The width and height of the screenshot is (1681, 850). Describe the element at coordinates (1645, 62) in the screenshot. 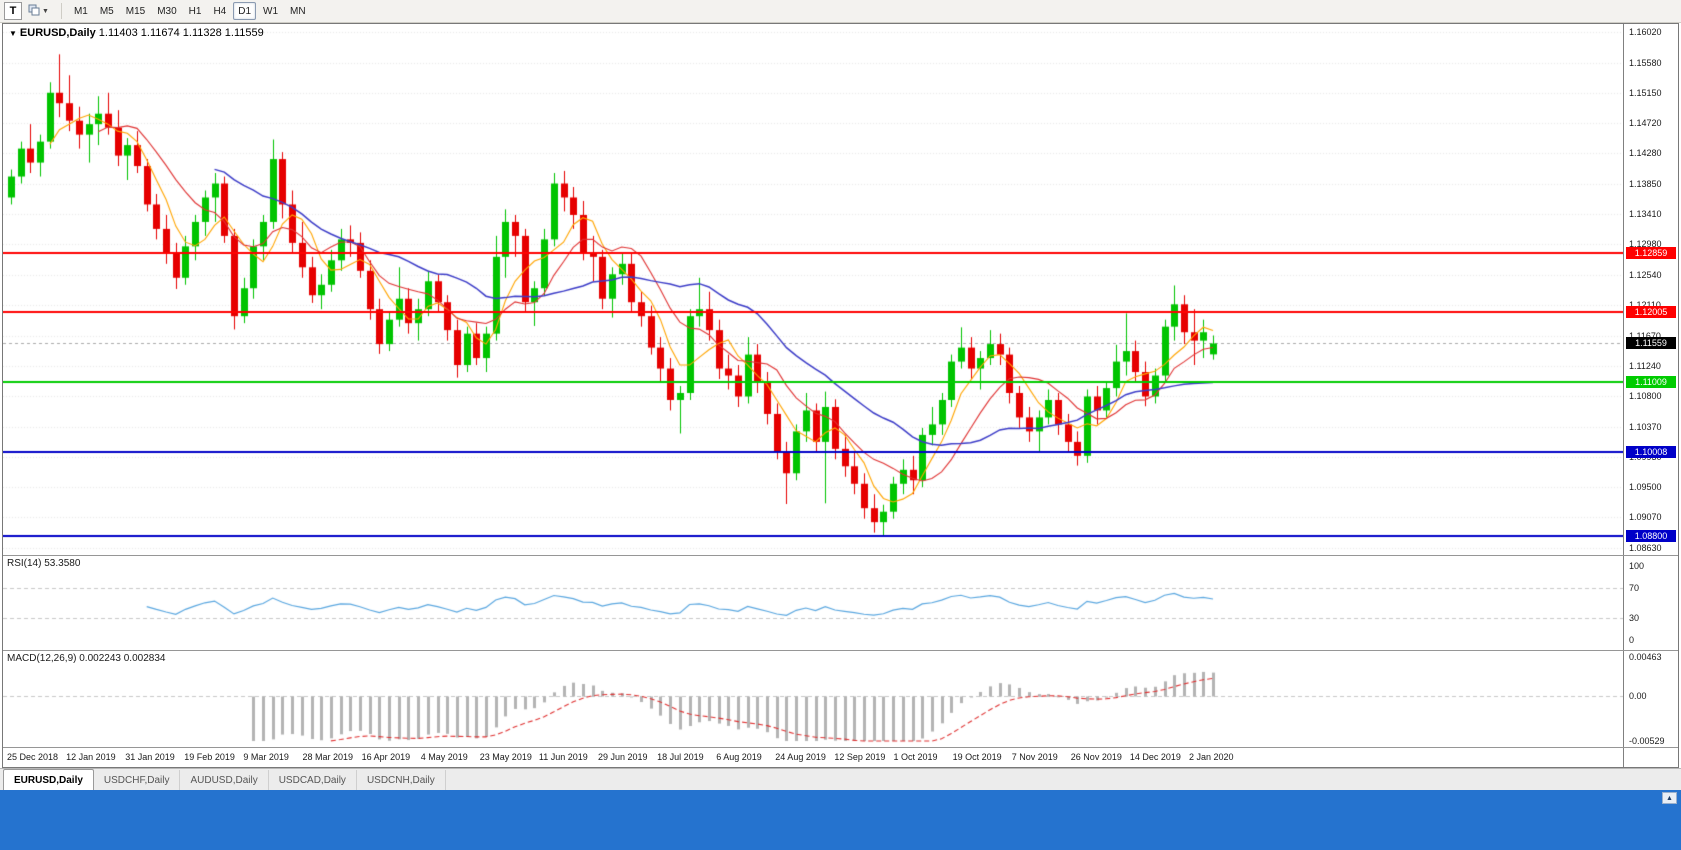

I see `price-tick-label: 1.15580` at that location.